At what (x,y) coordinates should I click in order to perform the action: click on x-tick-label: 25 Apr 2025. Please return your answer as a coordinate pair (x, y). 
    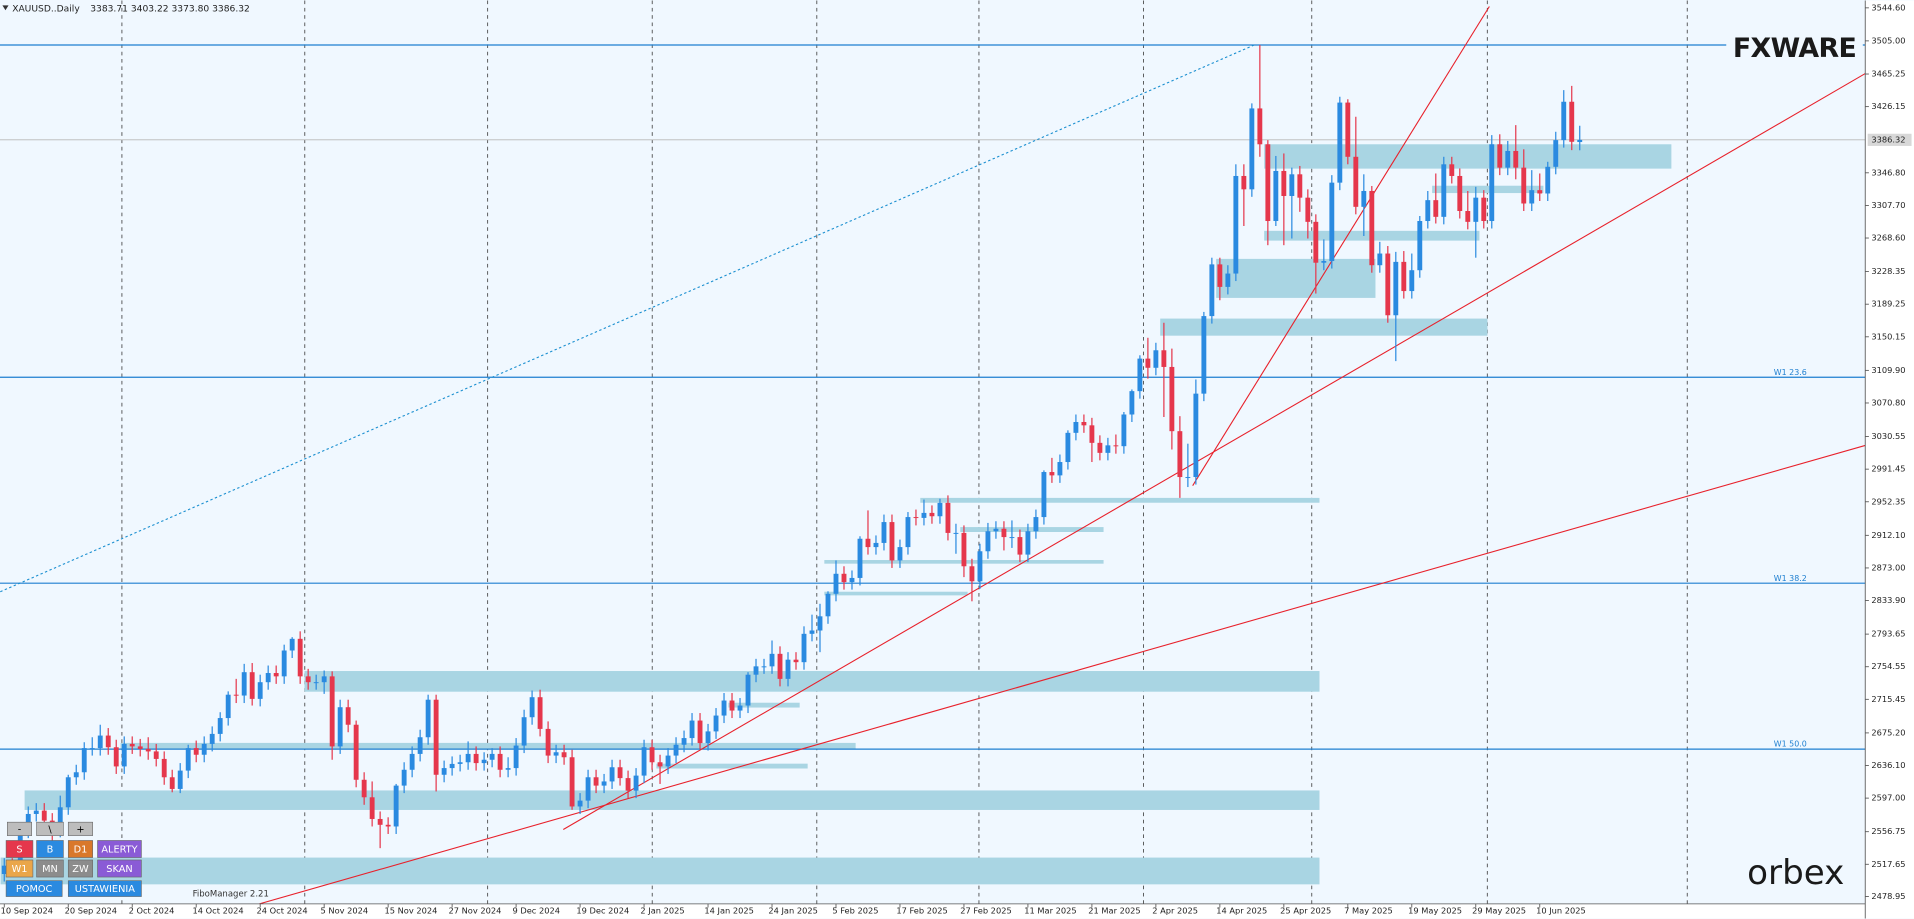
    Looking at the image, I should click on (1305, 911).